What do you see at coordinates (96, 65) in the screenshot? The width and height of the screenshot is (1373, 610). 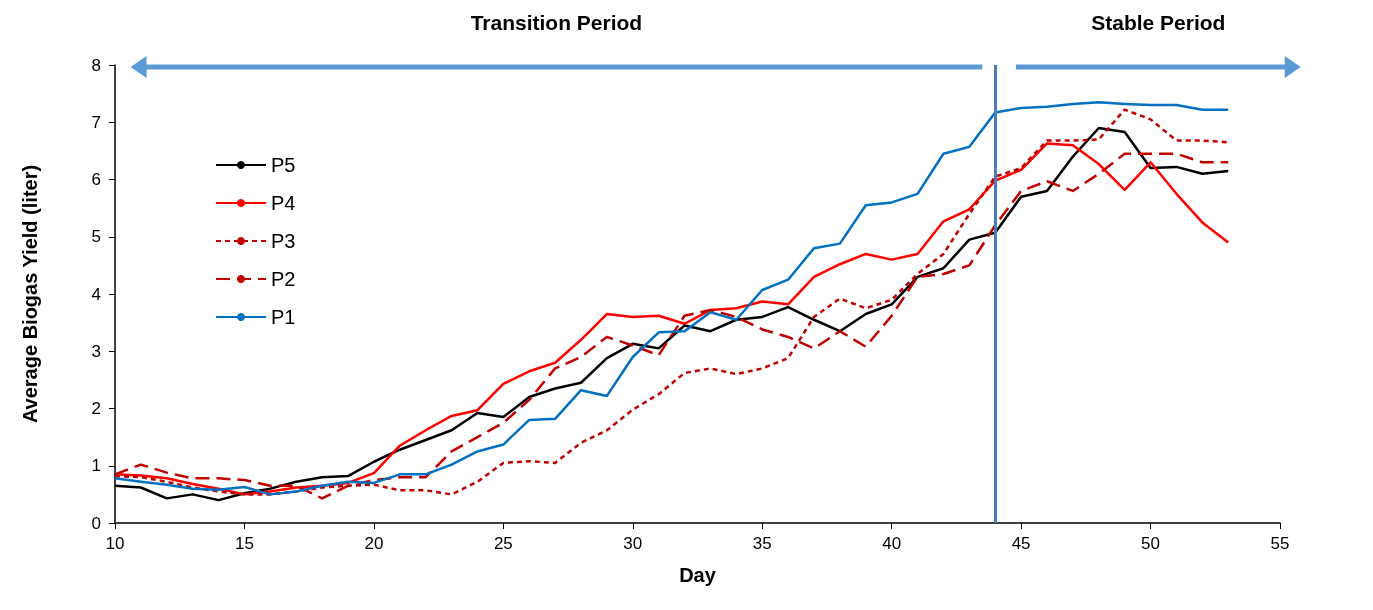 I see `y-tick-label: 8` at bounding box center [96, 65].